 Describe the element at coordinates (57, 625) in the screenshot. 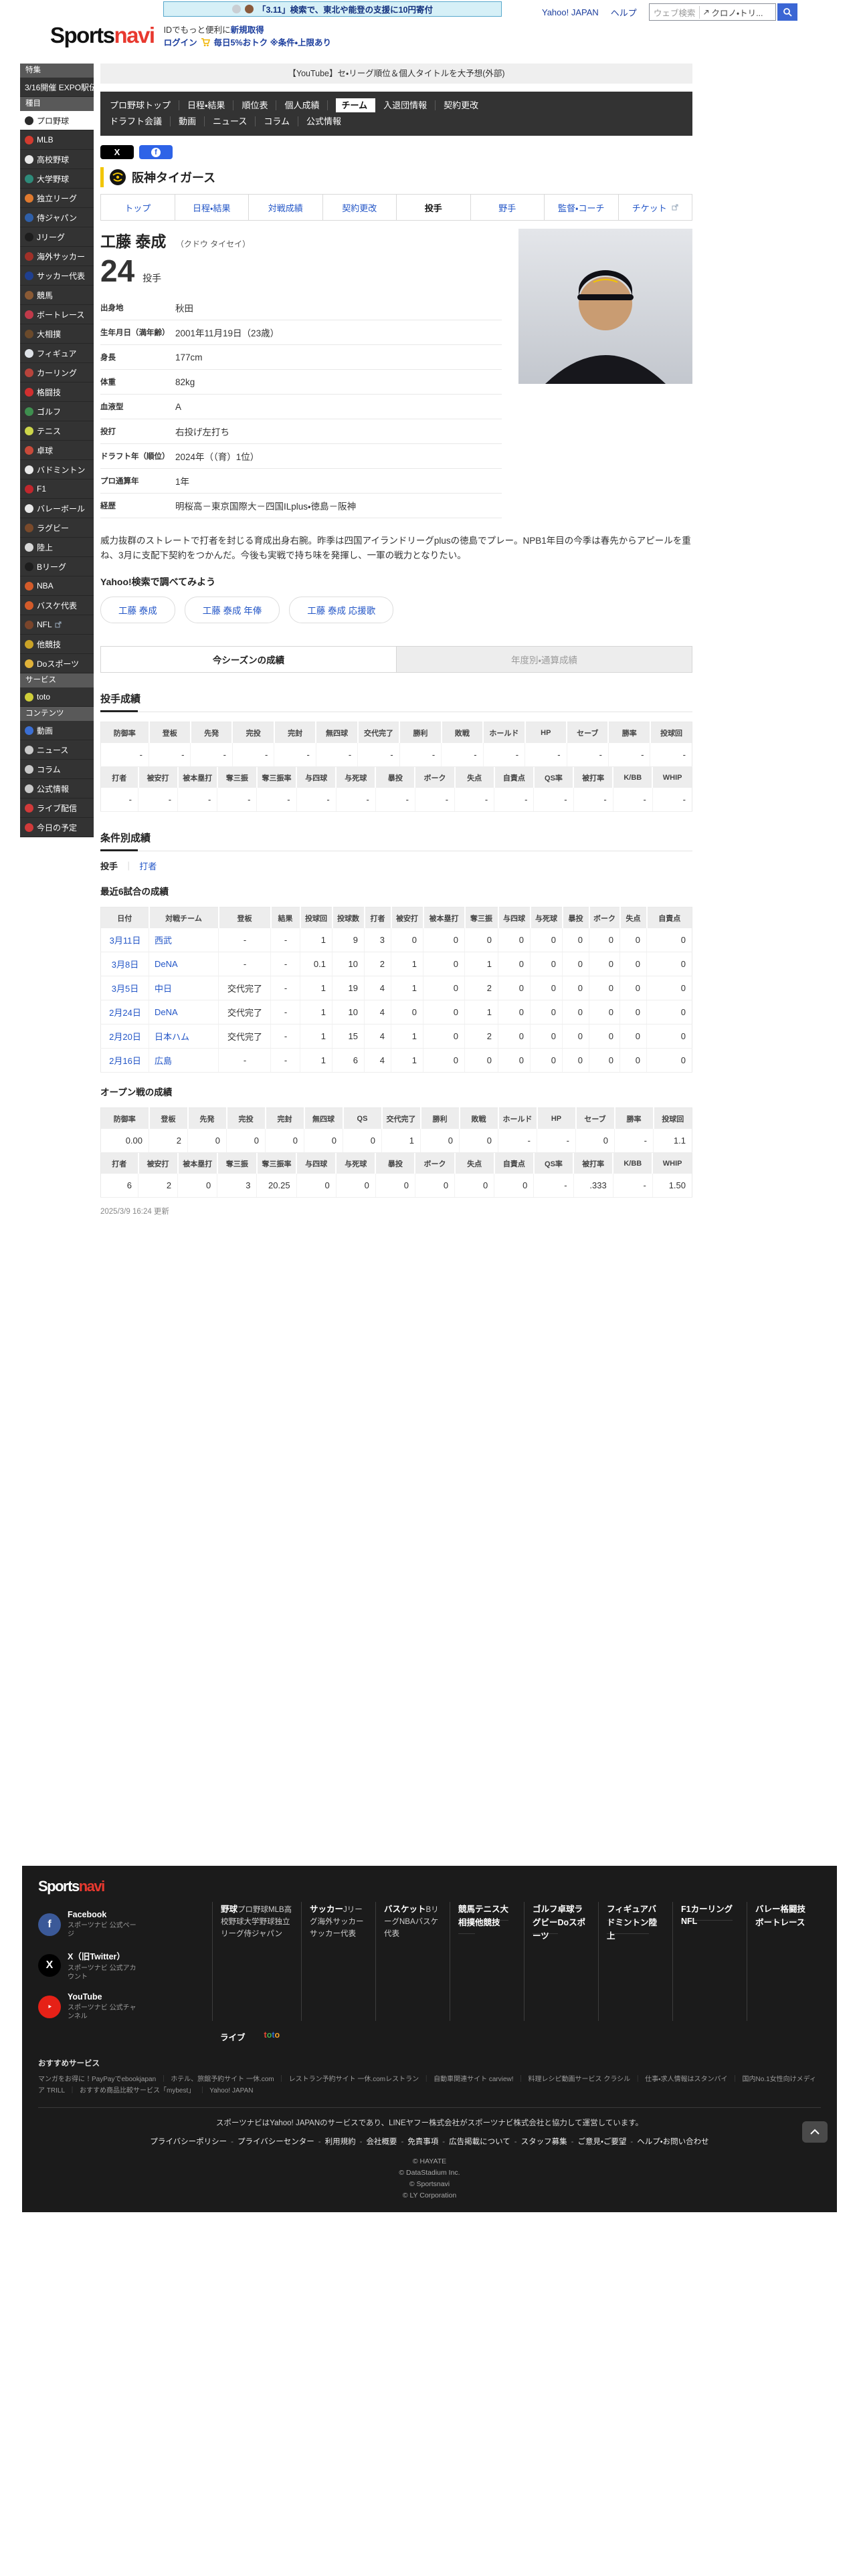

I see `sidebar-item-nfl: NFL` at that location.